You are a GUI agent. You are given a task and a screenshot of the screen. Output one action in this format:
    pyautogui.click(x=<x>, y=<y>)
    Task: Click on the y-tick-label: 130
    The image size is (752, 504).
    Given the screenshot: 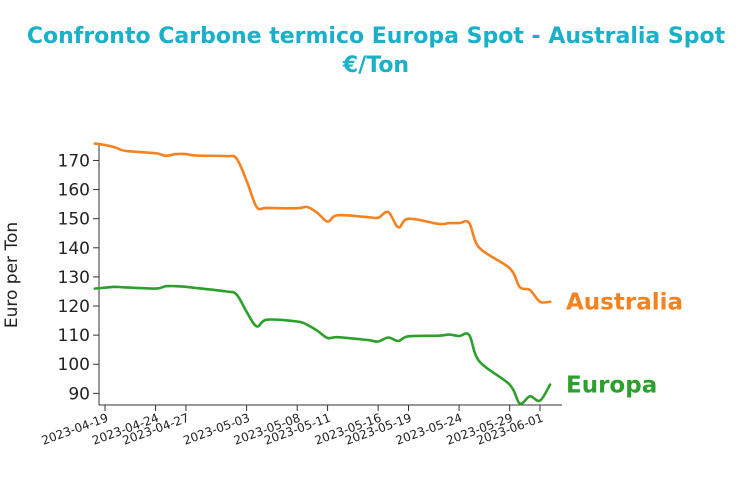 What is the action you would take?
    pyautogui.click(x=74, y=278)
    